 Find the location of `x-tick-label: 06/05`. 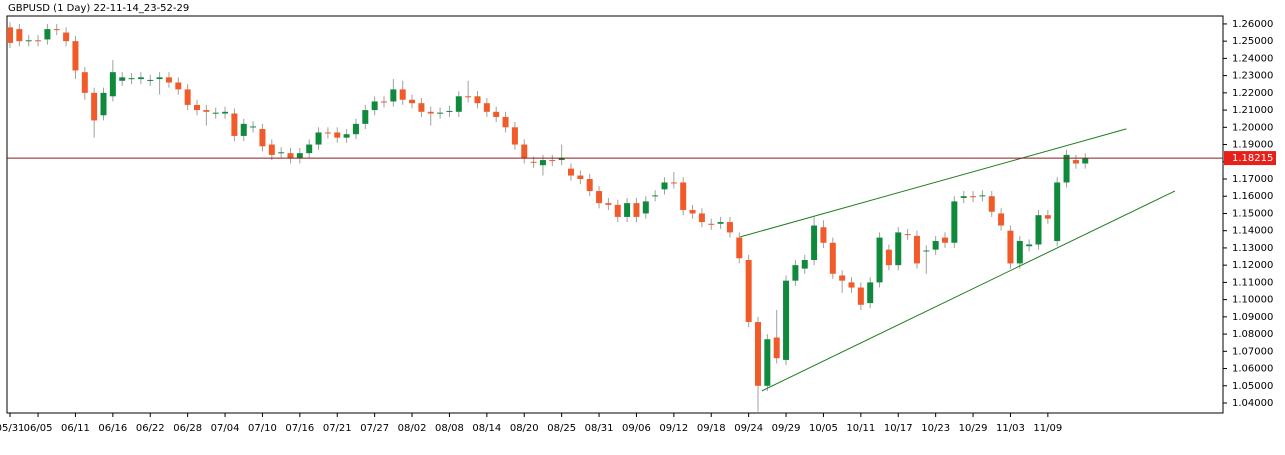

x-tick-label: 06/05 is located at coordinates (38, 428).